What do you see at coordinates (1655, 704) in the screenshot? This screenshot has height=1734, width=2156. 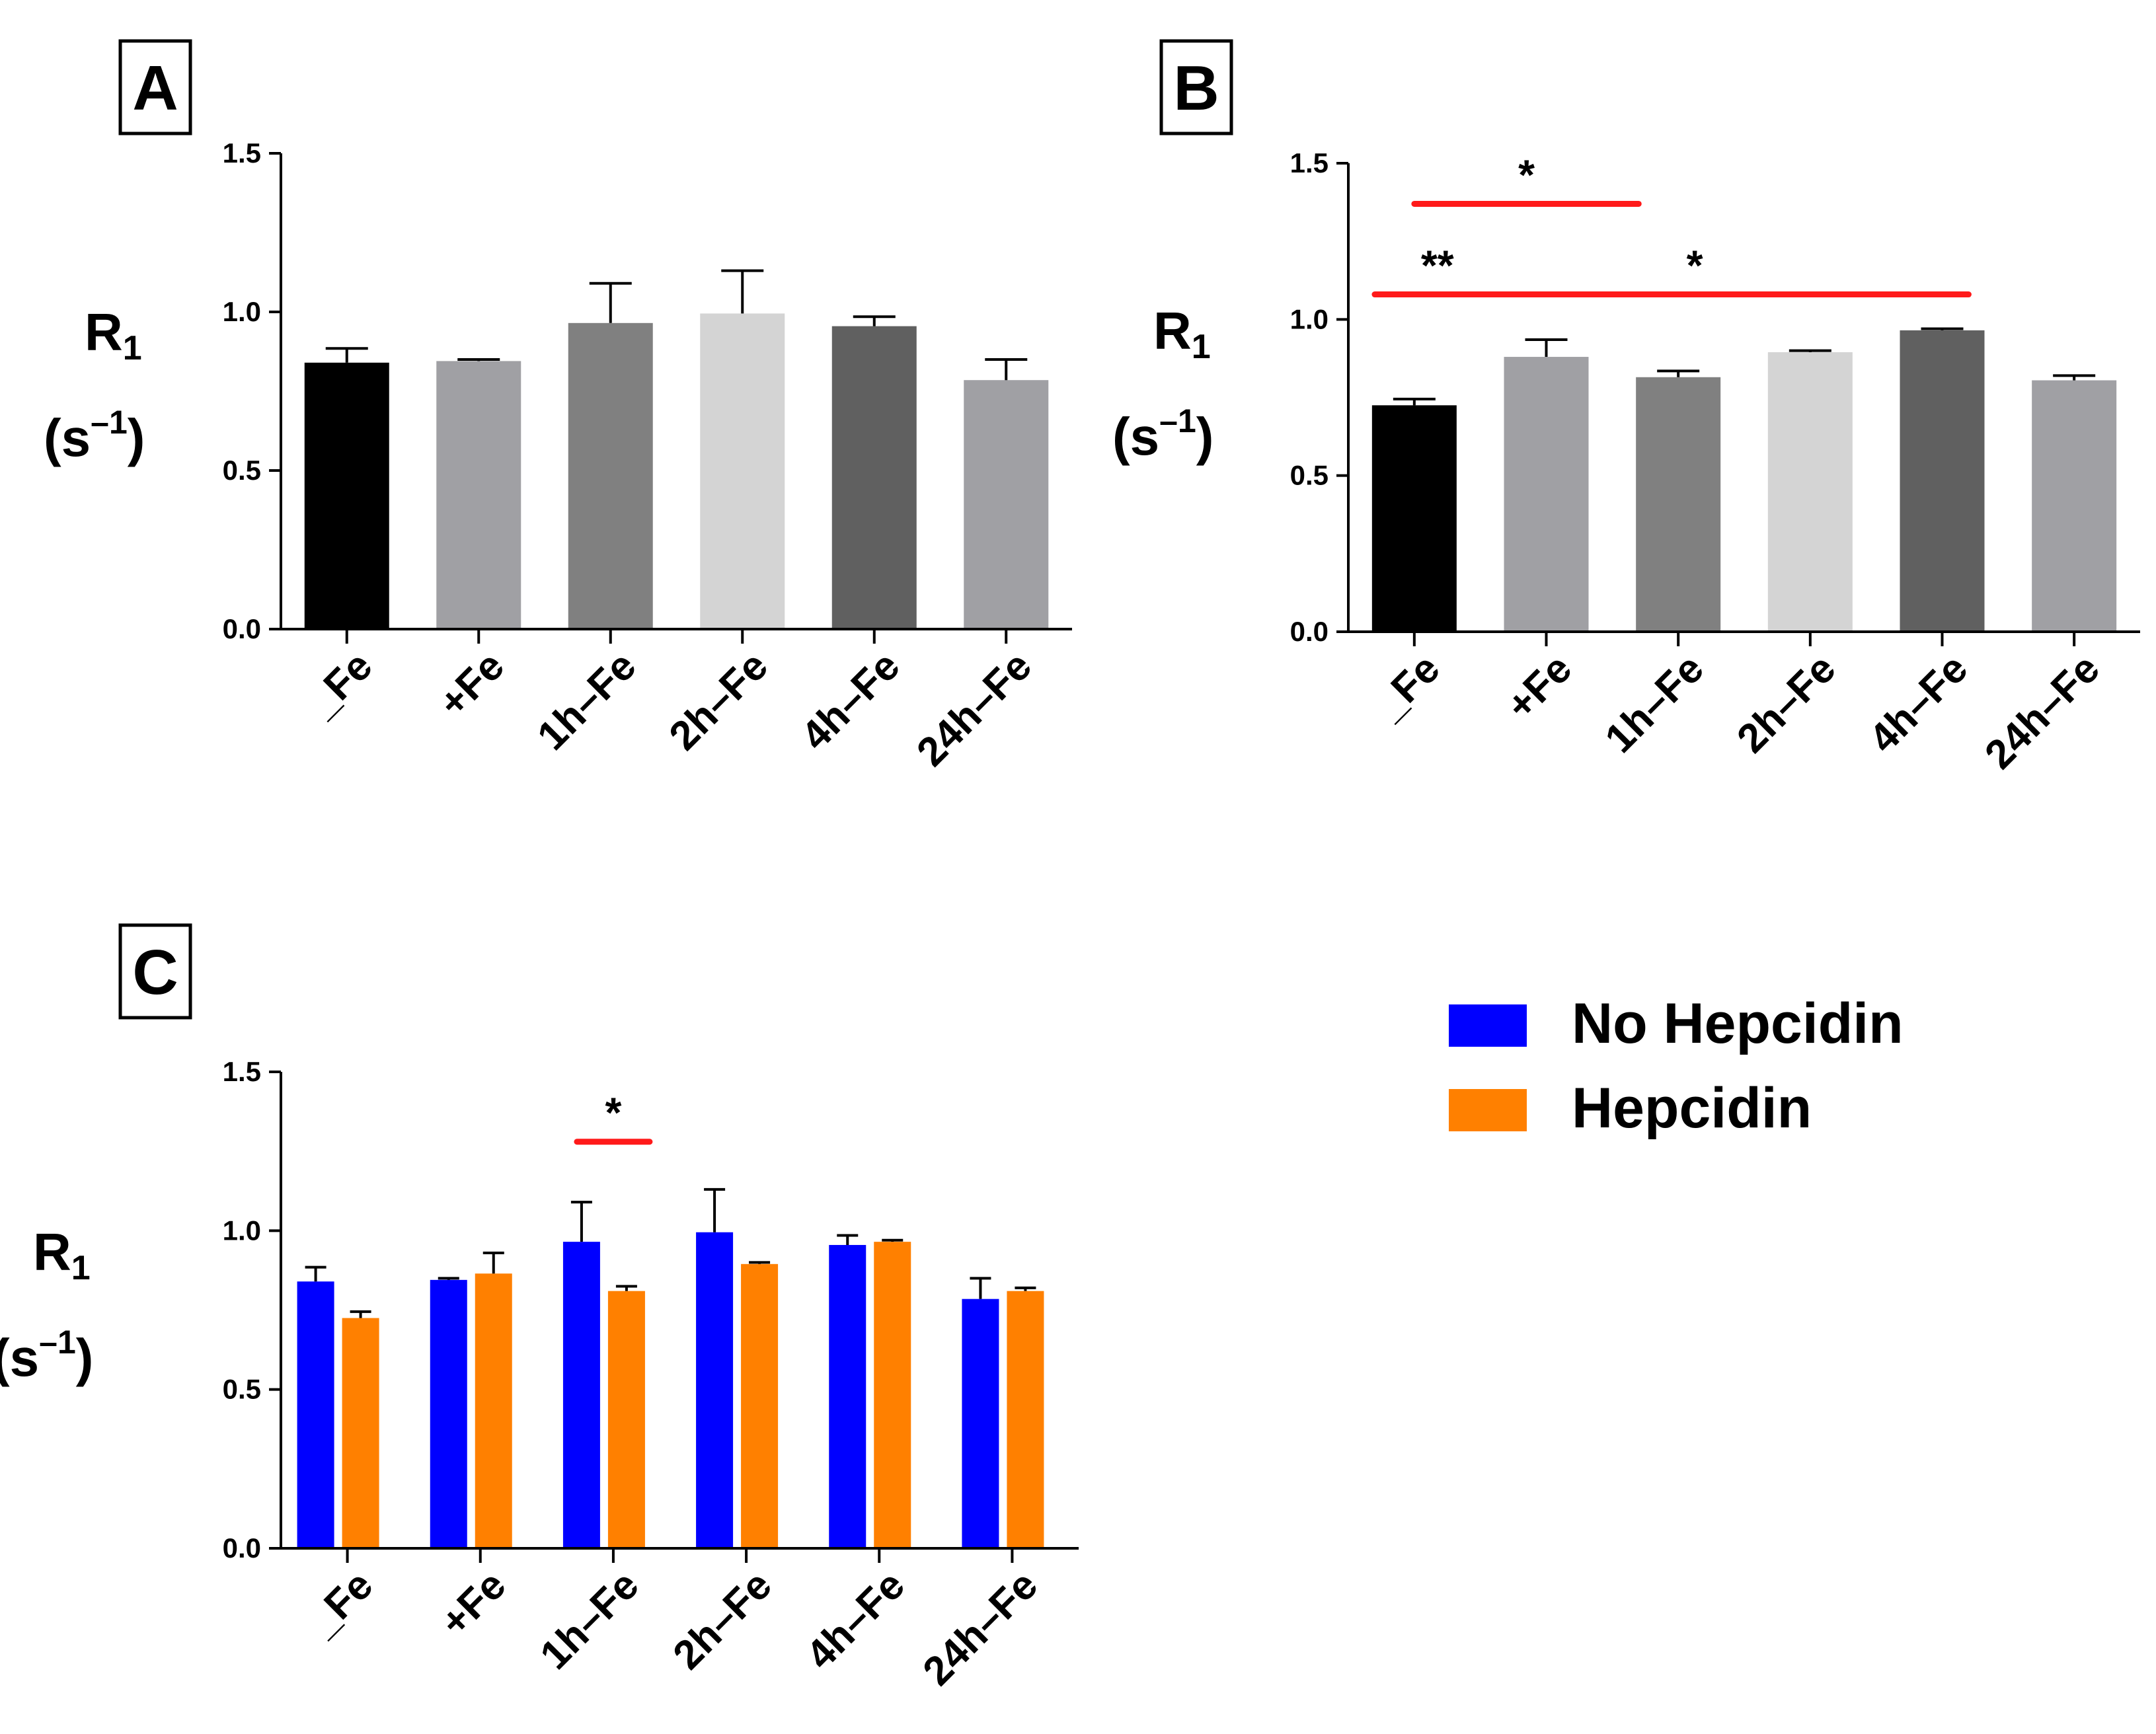 I see `panel-b-xtick-label-2: 1h–Fe` at bounding box center [1655, 704].